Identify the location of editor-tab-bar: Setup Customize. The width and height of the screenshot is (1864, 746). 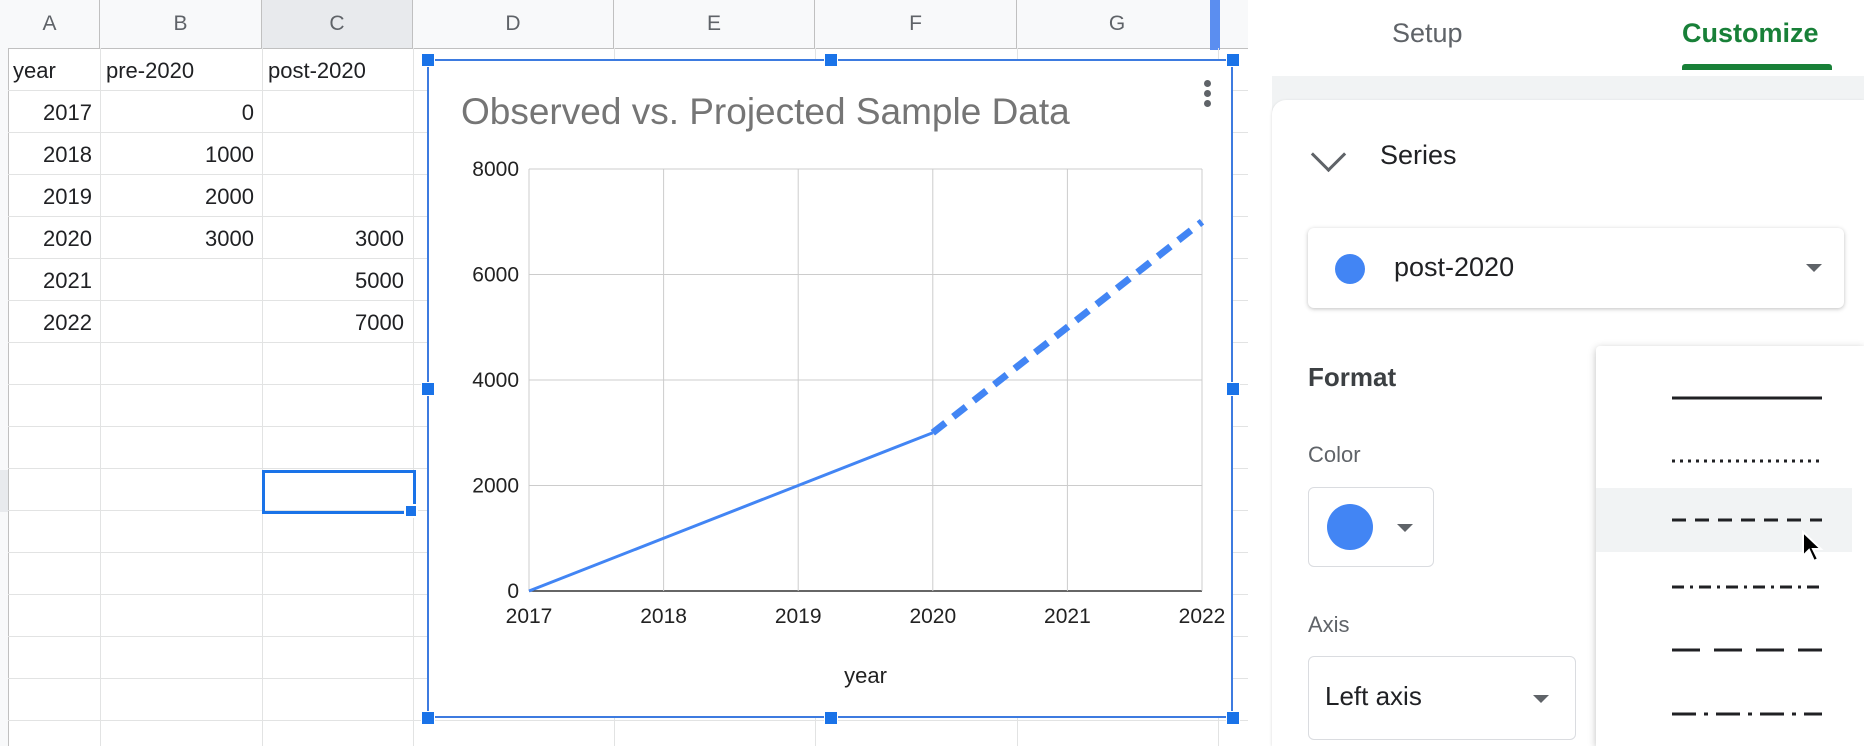
(1568, 38).